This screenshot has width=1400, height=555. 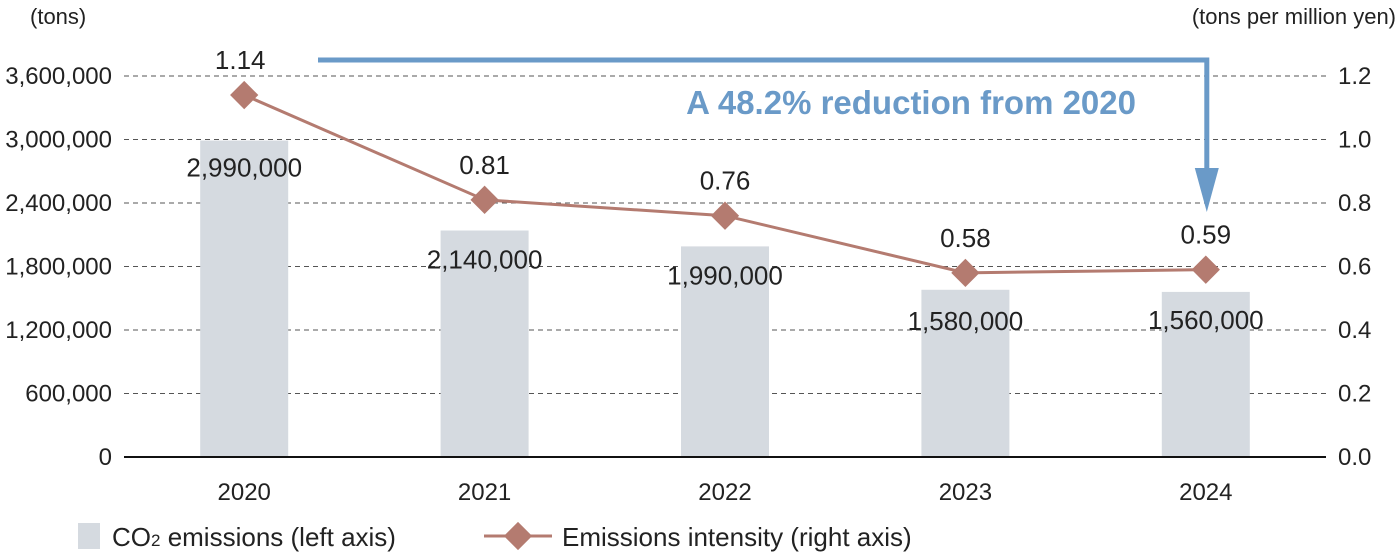 What do you see at coordinates (965, 238) in the screenshot?
I see `intensity-value-label: 0.58` at bounding box center [965, 238].